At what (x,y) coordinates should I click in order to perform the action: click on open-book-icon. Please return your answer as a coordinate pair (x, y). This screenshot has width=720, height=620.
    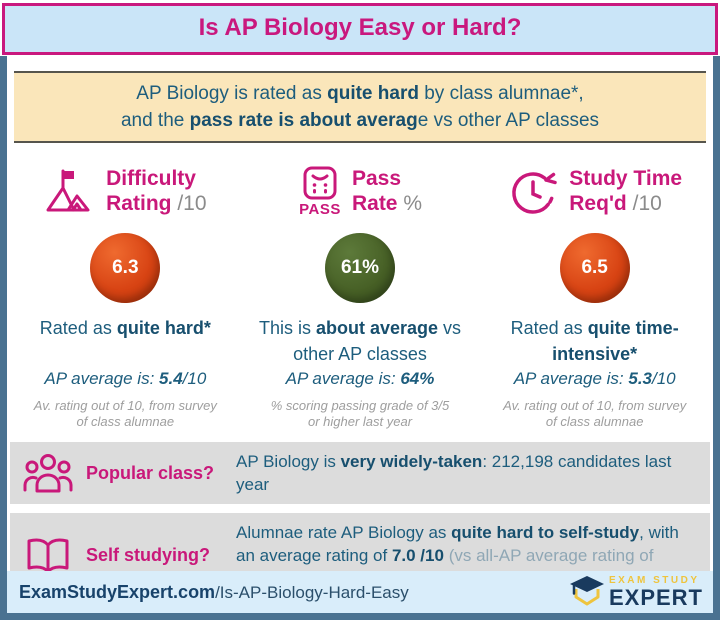
    Looking at the image, I should click on (48, 556).